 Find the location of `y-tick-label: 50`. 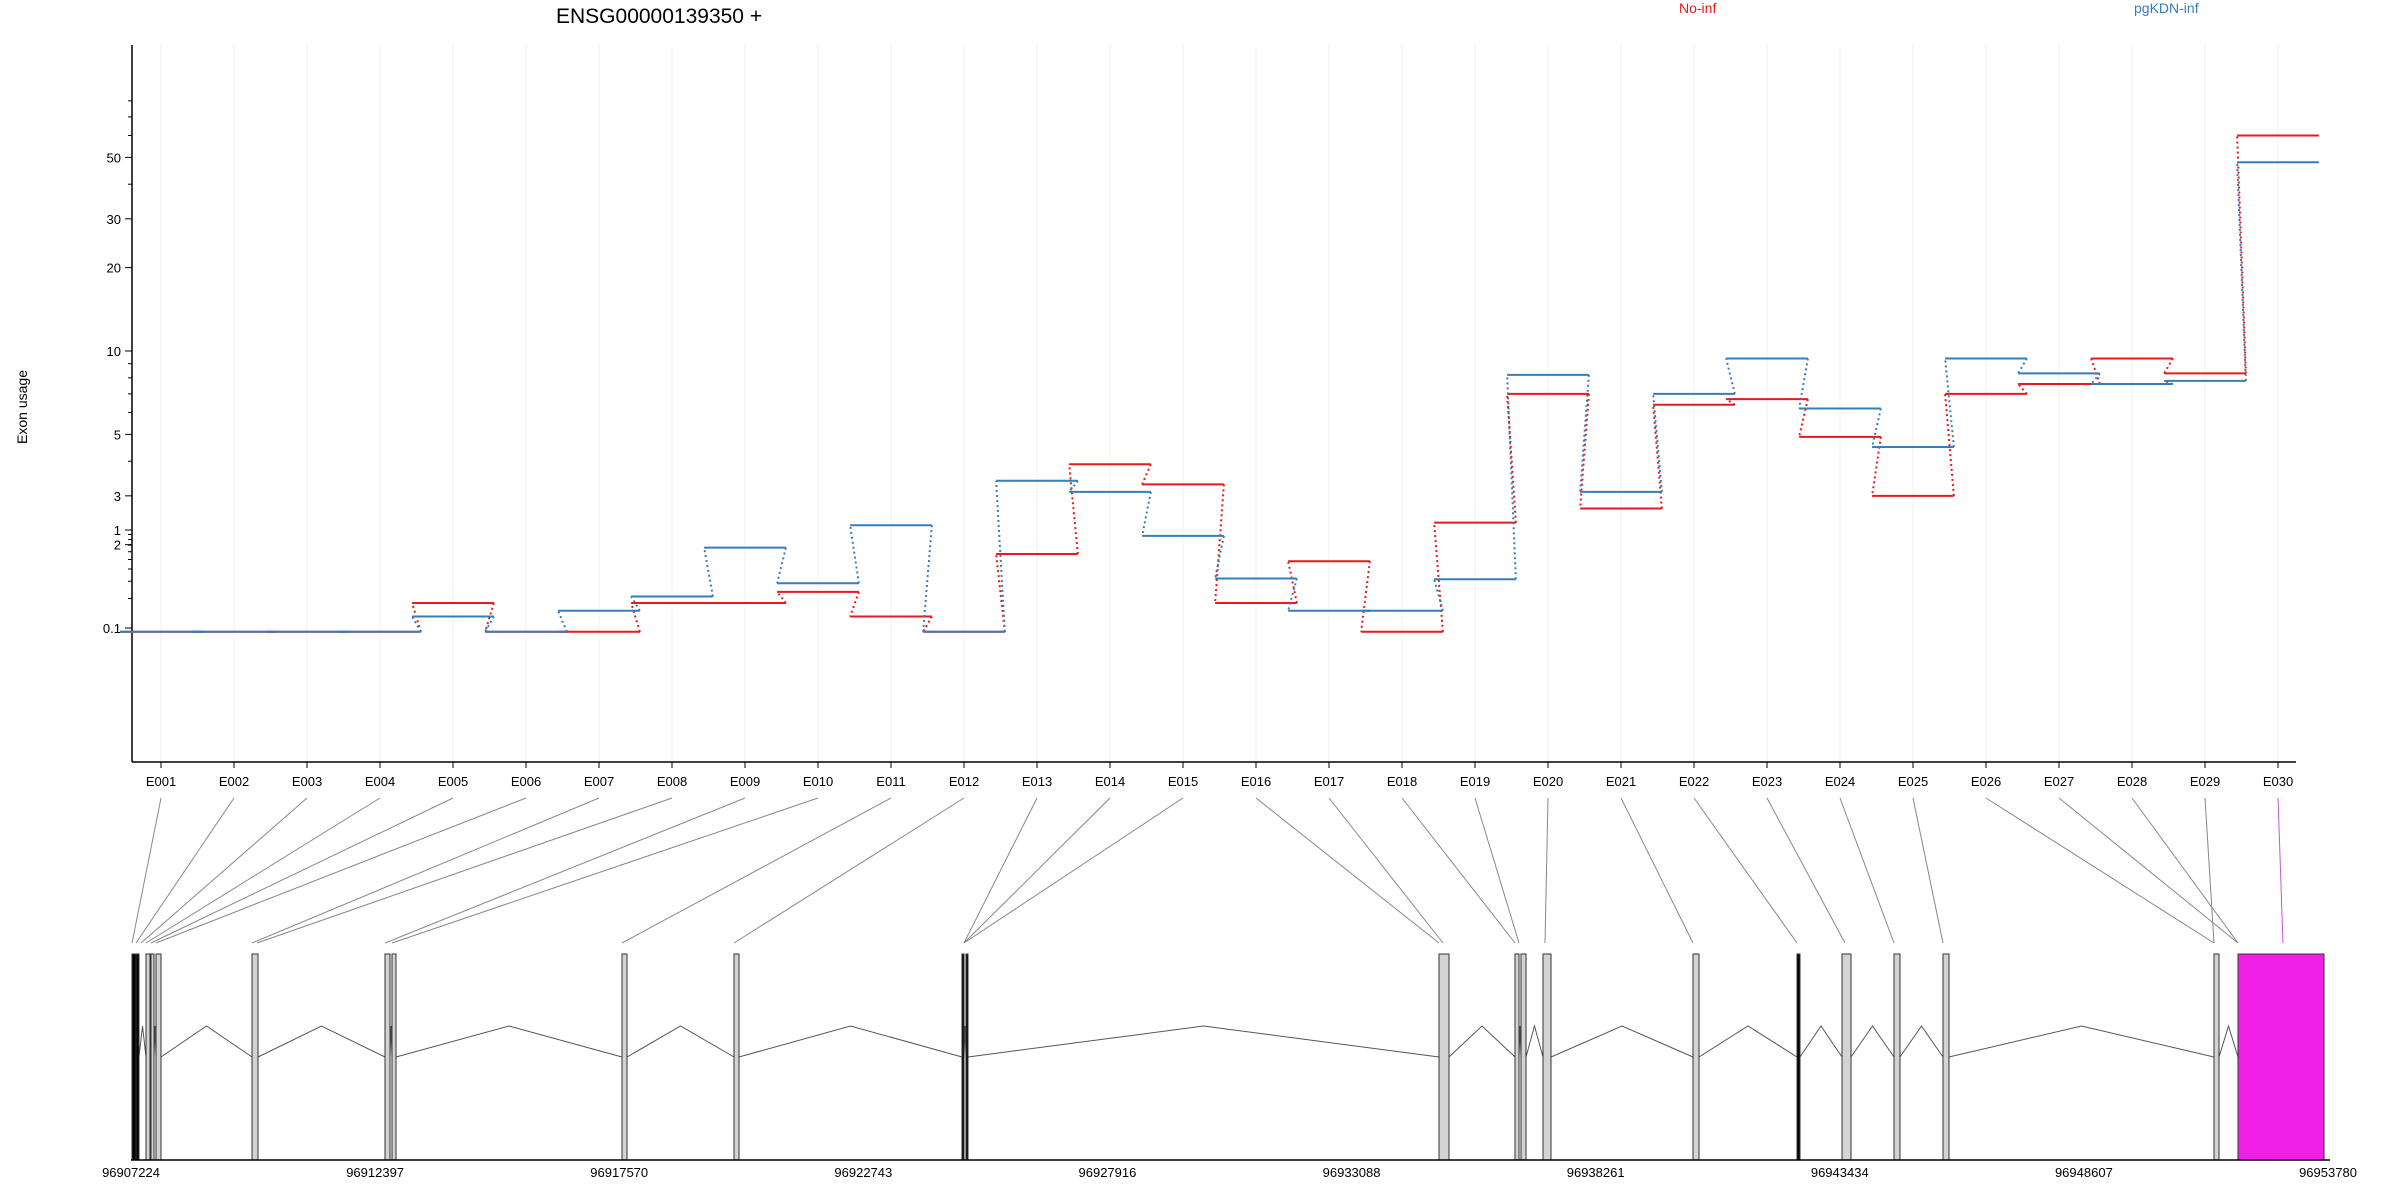

y-tick-label: 50 is located at coordinates (114, 157).